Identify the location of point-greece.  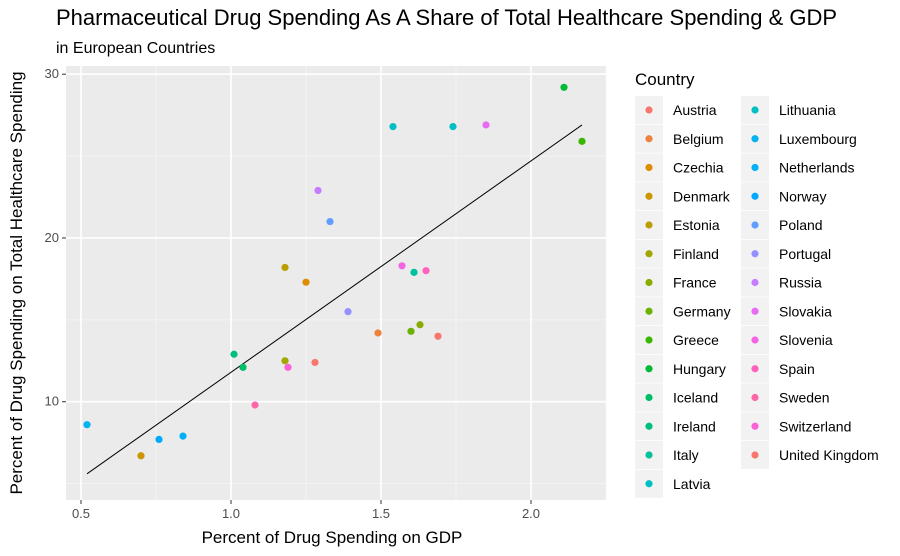
(582, 141).